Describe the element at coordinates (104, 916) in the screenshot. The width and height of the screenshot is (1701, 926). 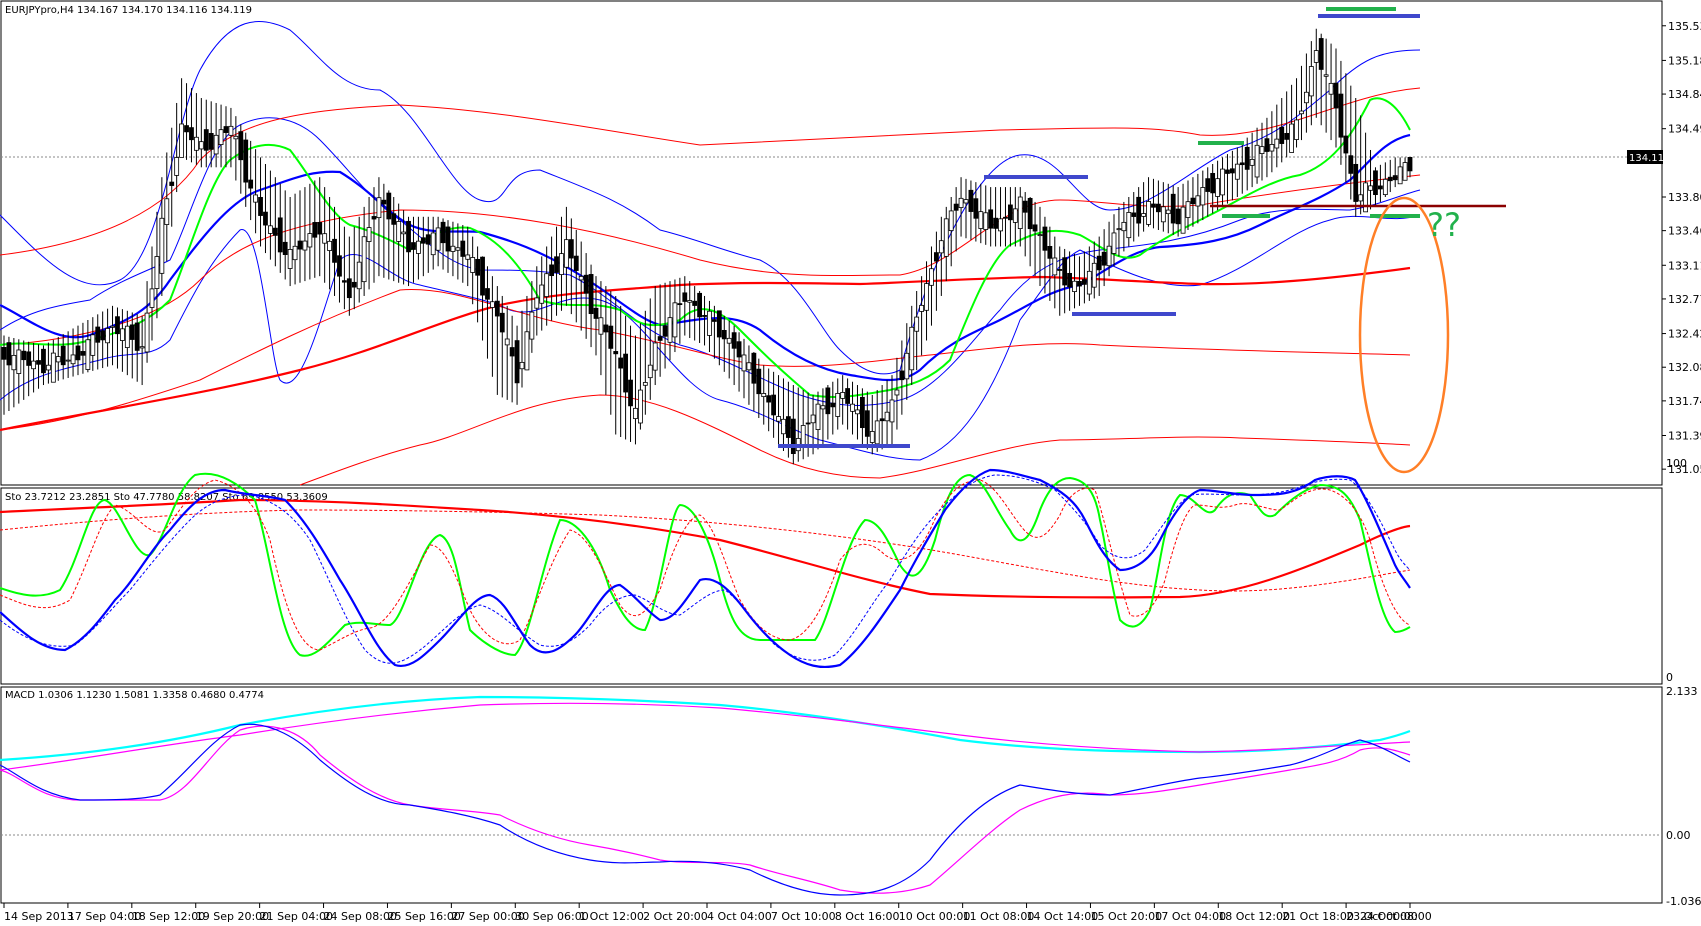
I see `time-tick-label: 17 Sep 04:00` at that location.